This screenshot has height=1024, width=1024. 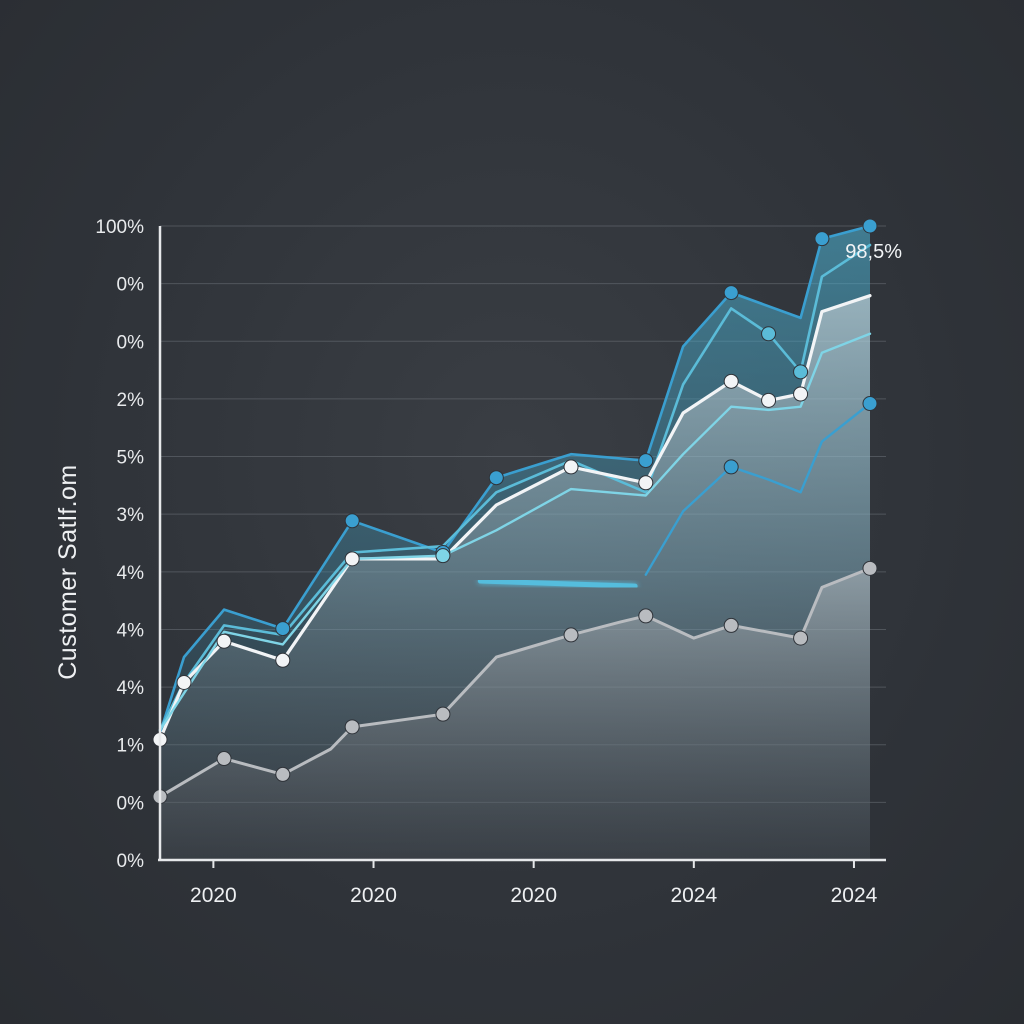 What do you see at coordinates (131, 746) in the screenshot?
I see `y-tick-label: 1%` at bounding box center [131, 746].